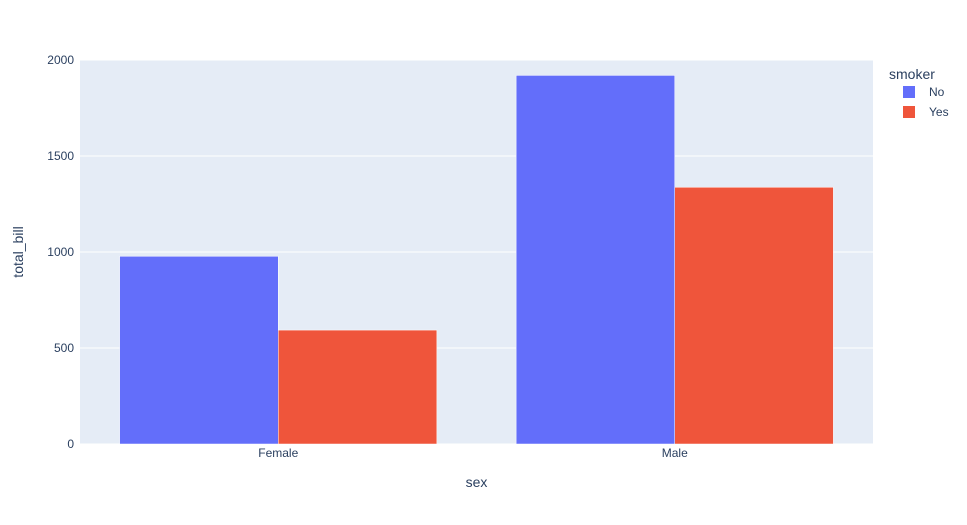  I want to click on bar-no-male, so click(595, 260).